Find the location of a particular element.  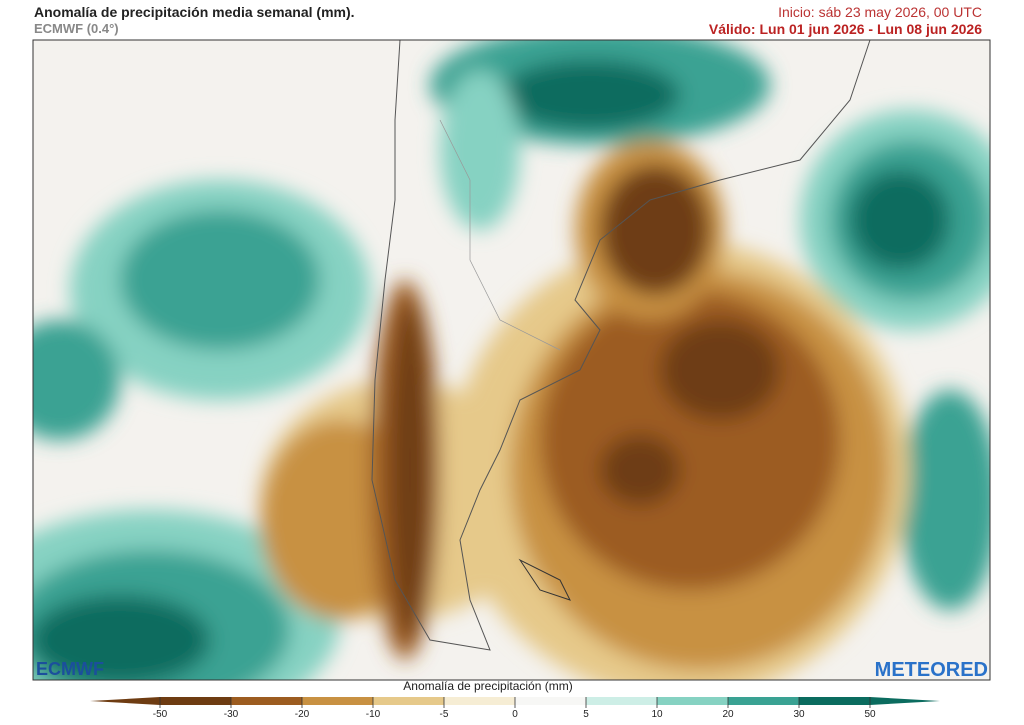

colorbar-tick-label: 0 is located at coordinates (515, 714).